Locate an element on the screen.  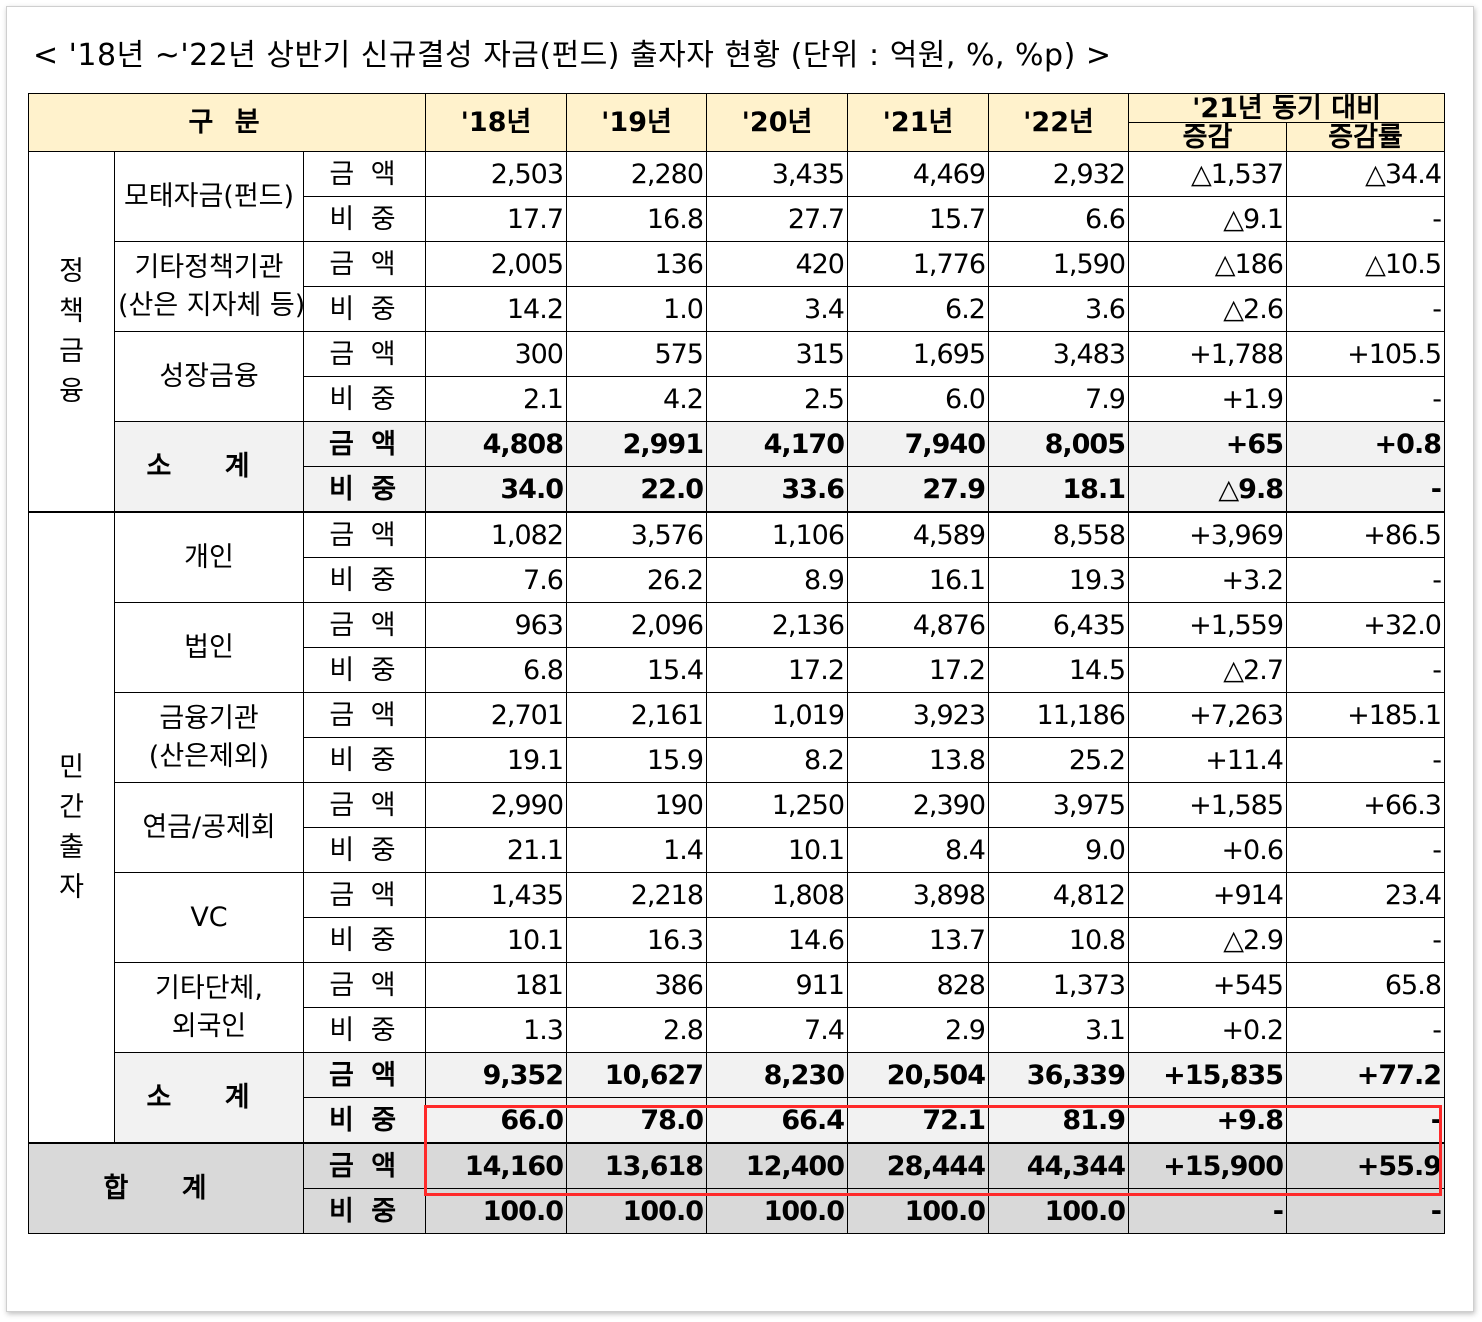
change-cell: +3,969 is located at coordinates (1207, 534).